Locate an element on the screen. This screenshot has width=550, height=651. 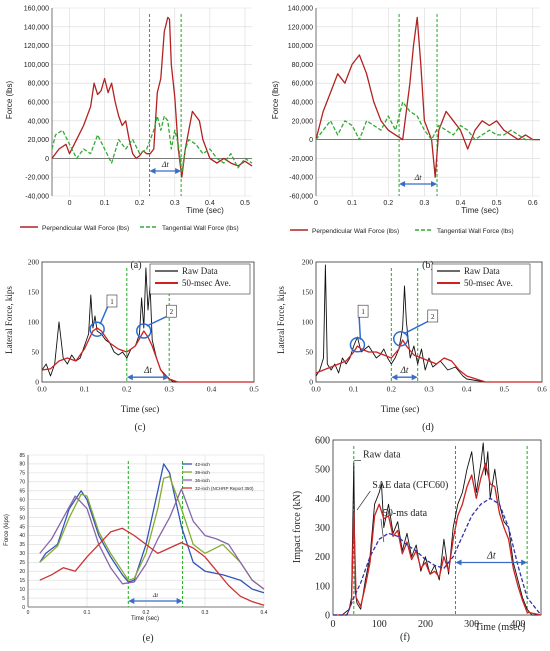
legend-label: 36-inch is located at coordinates (202, 480).